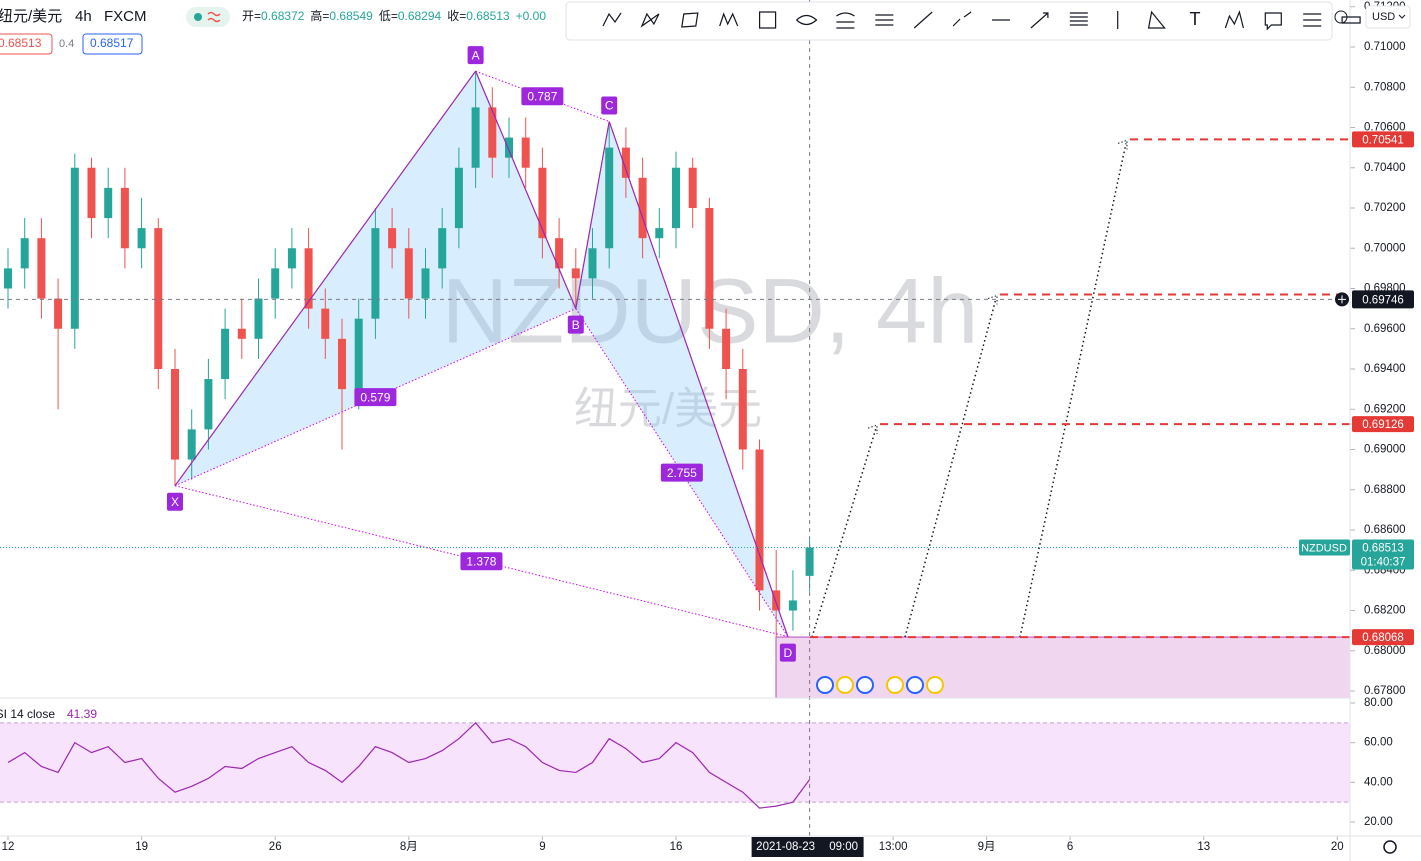 The image size is (1421, 861). What do you see at coordinates (31, 16) in the screenshot?
I see `symbol: 纽元/美元` at bounding box center [31, 16].